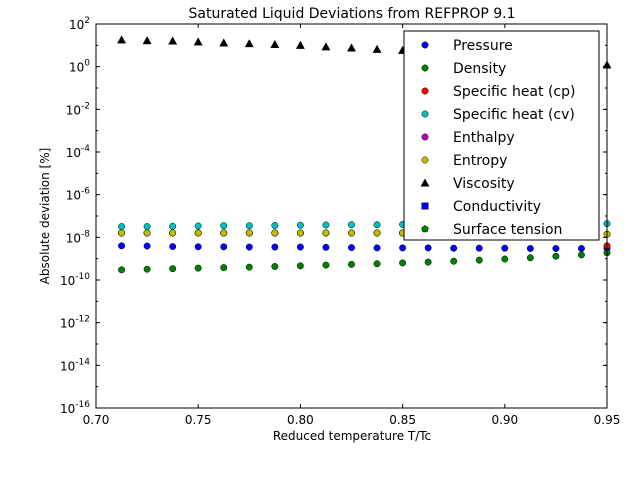 This screenshot has height=484, width=640. I want to click on x-tick-label: 0.90, so click(504, 420).